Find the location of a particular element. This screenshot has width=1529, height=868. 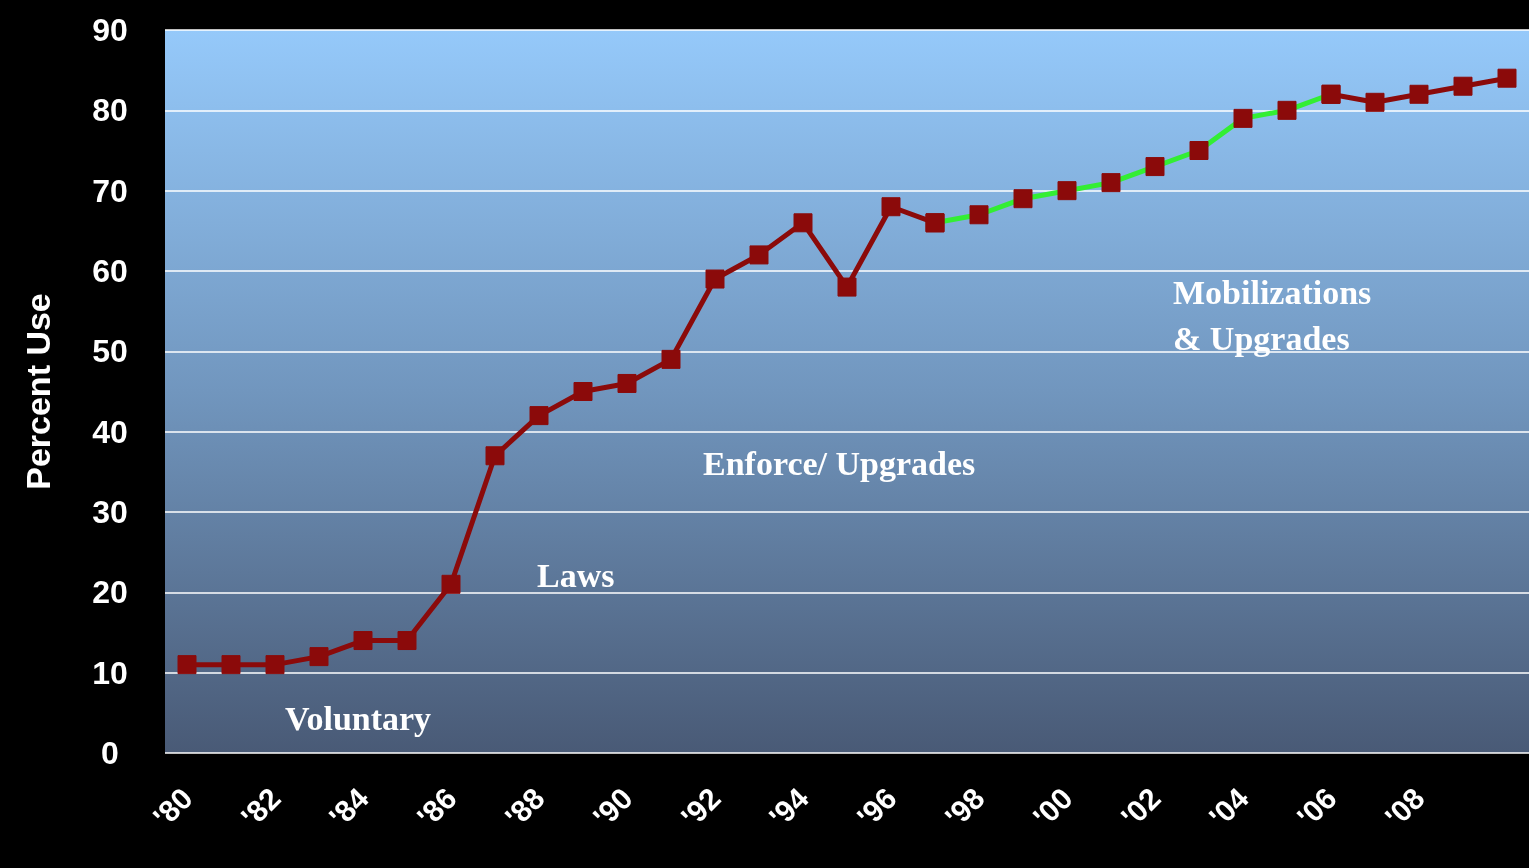

annotation: Laws is located at coordinates (576, 575).